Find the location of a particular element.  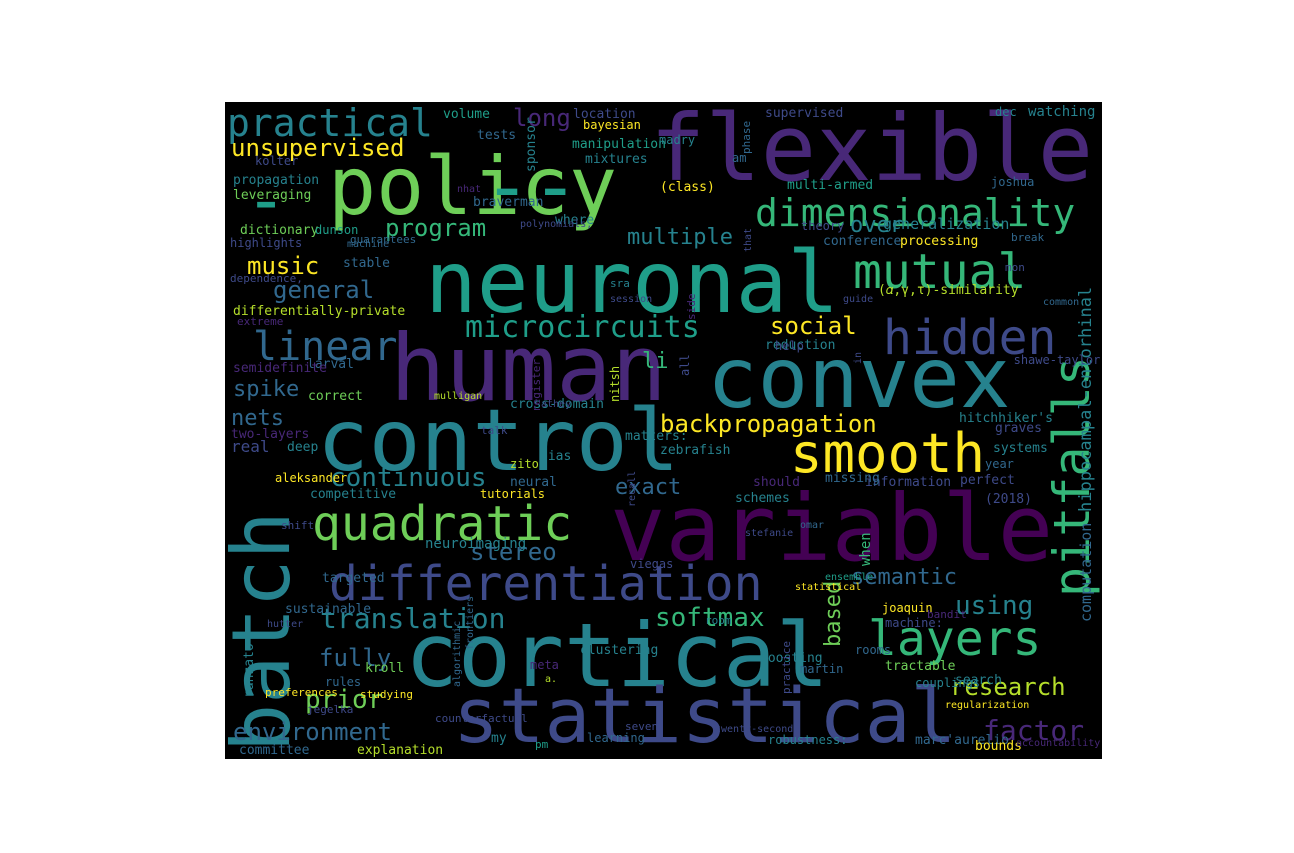

word-27: general is located at coordinates (323, 290).